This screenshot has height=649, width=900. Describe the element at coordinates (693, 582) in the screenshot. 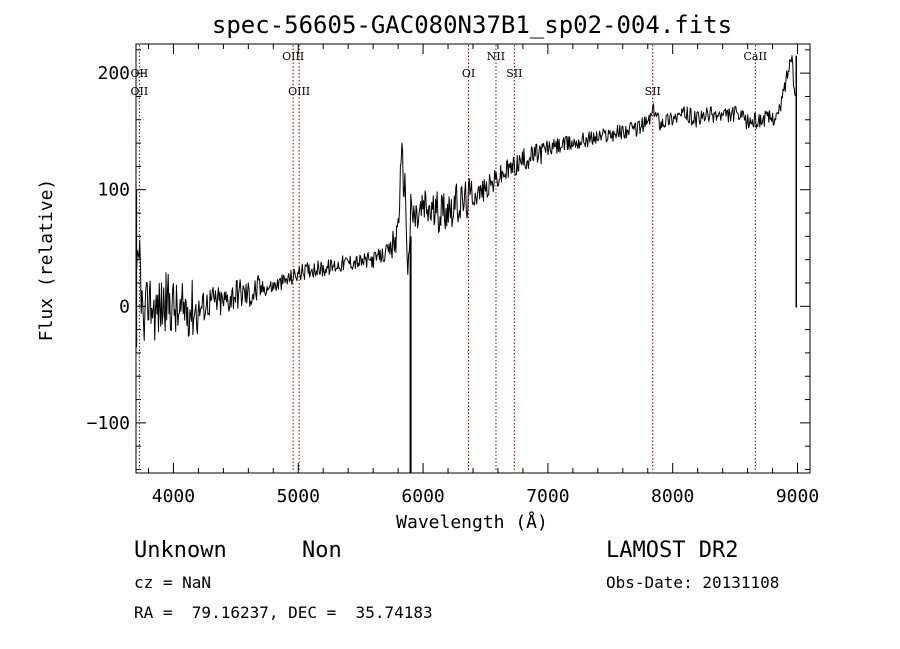

I see `observation-date: Obs-Date: 20131108` at that location.